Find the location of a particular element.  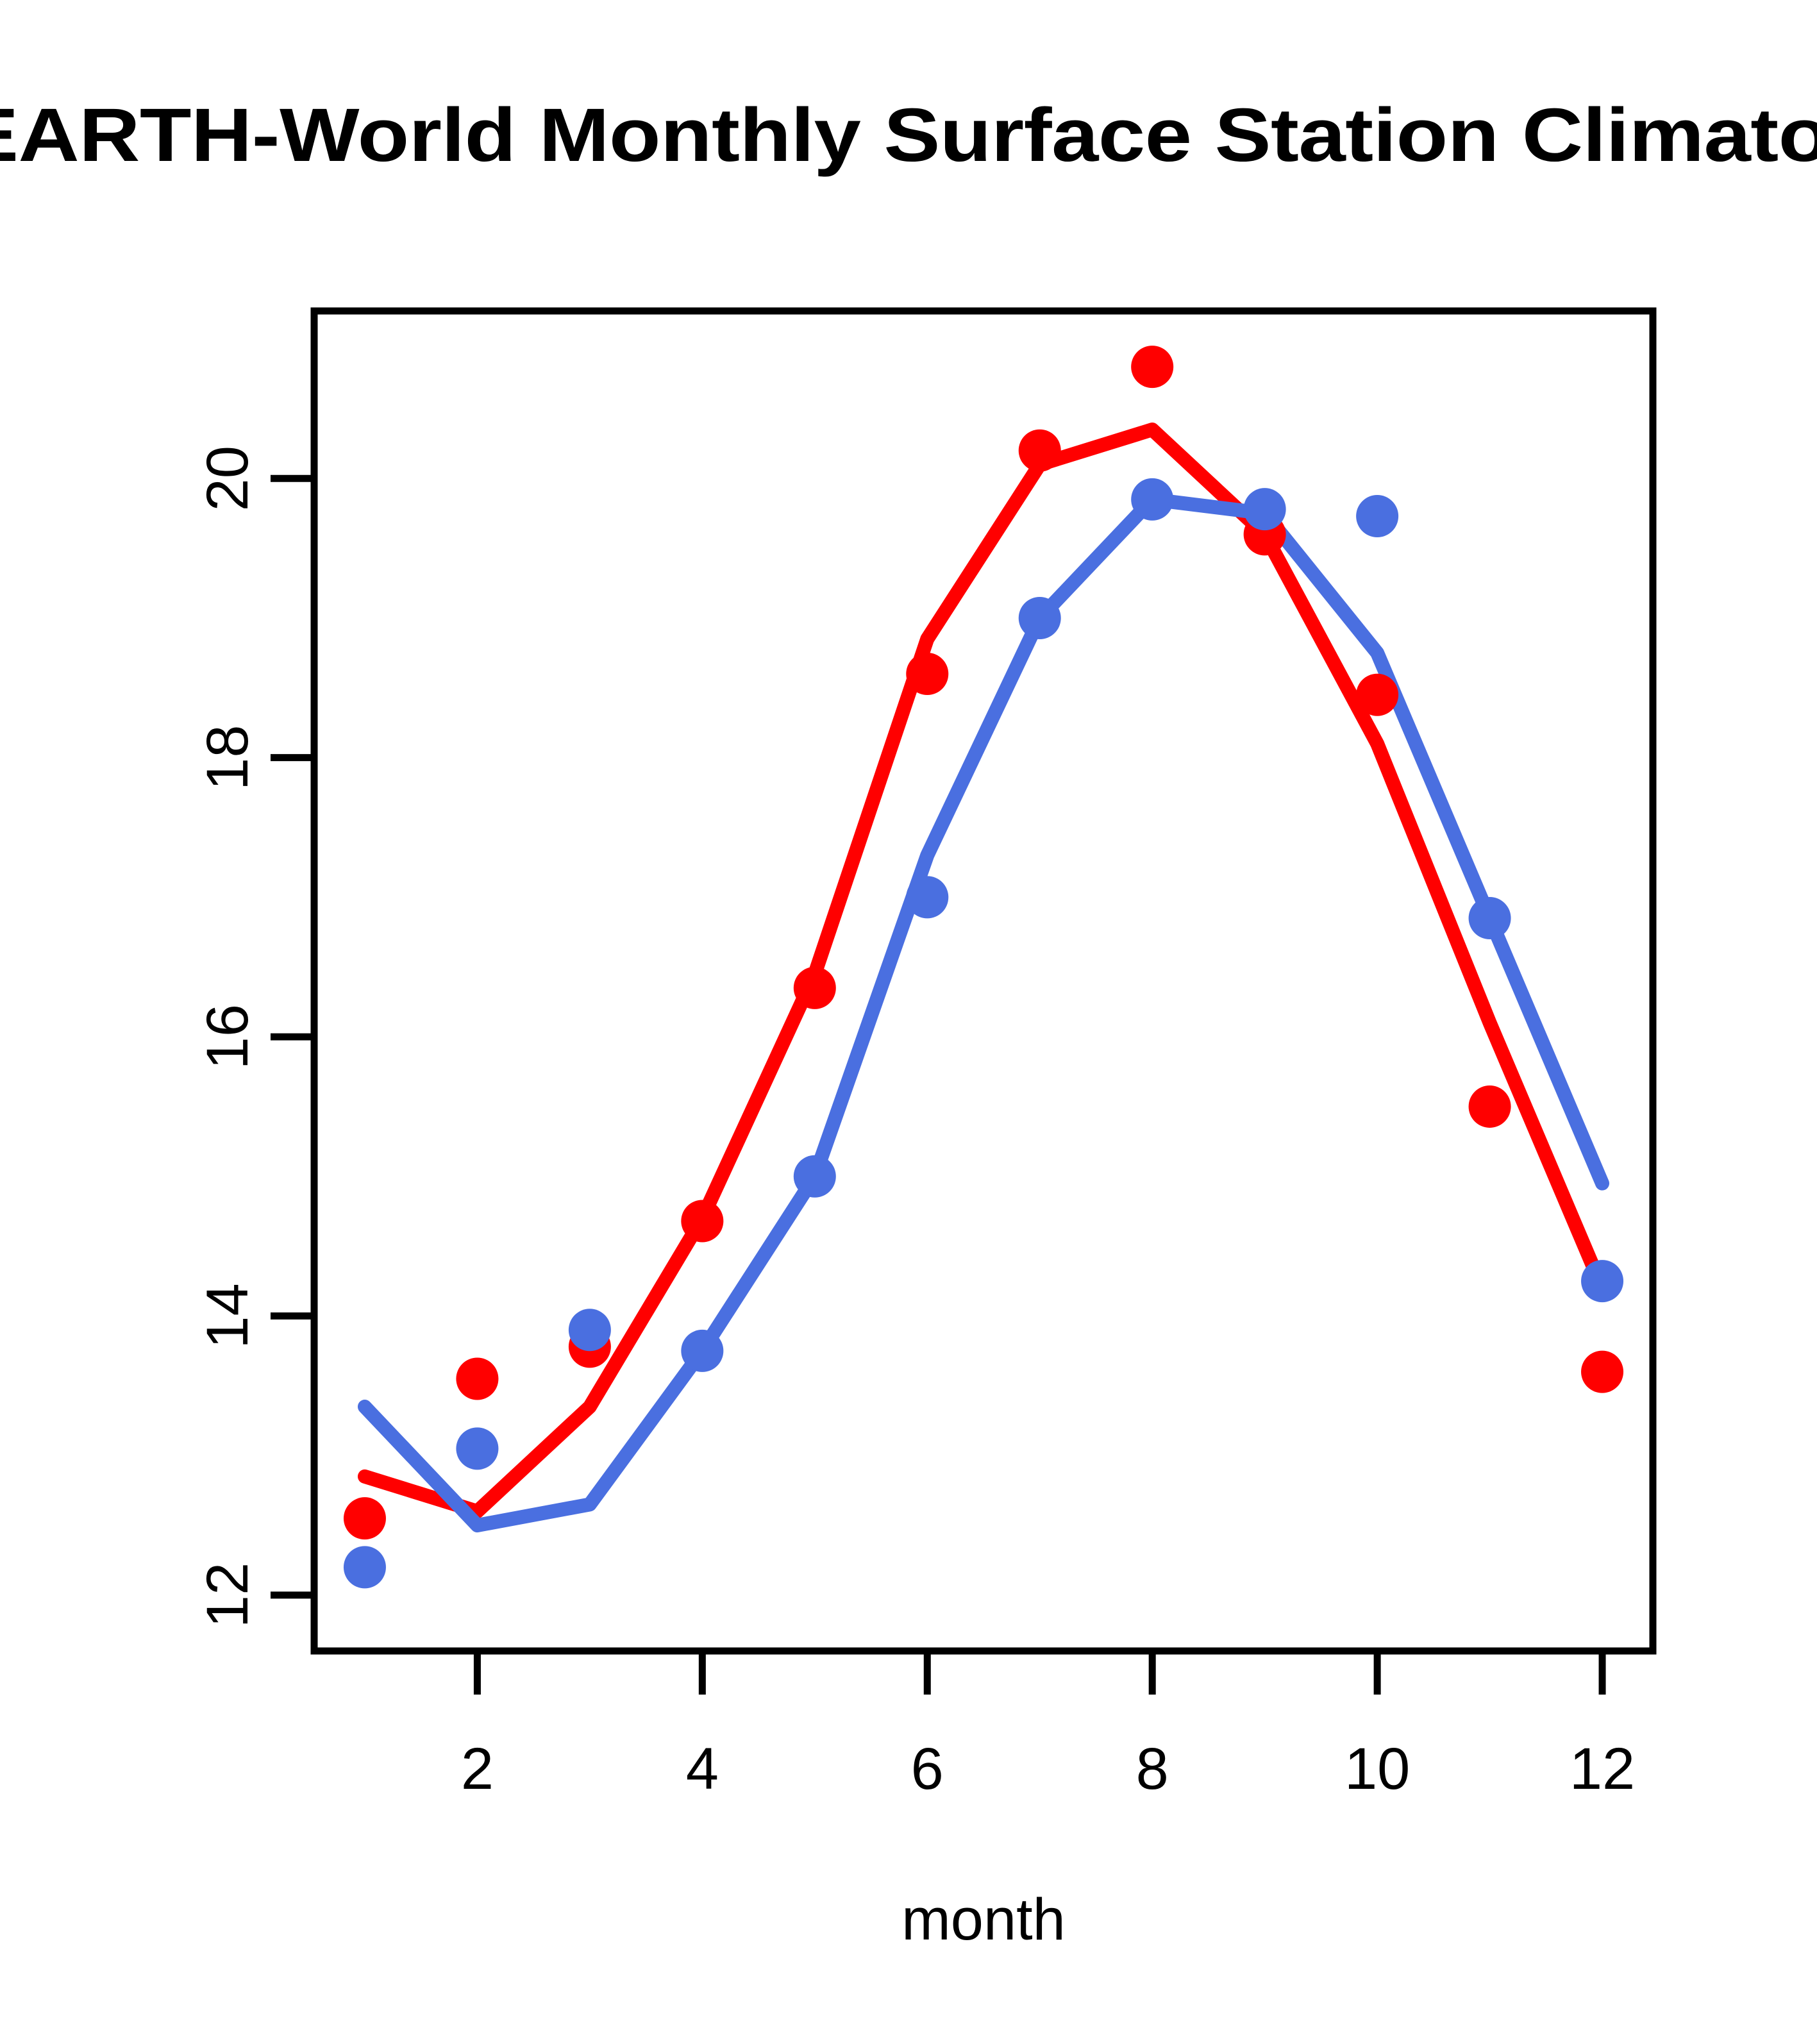

y-axis-ticks: 12 14 16 18 20 is located at coordinates (254, 1037).